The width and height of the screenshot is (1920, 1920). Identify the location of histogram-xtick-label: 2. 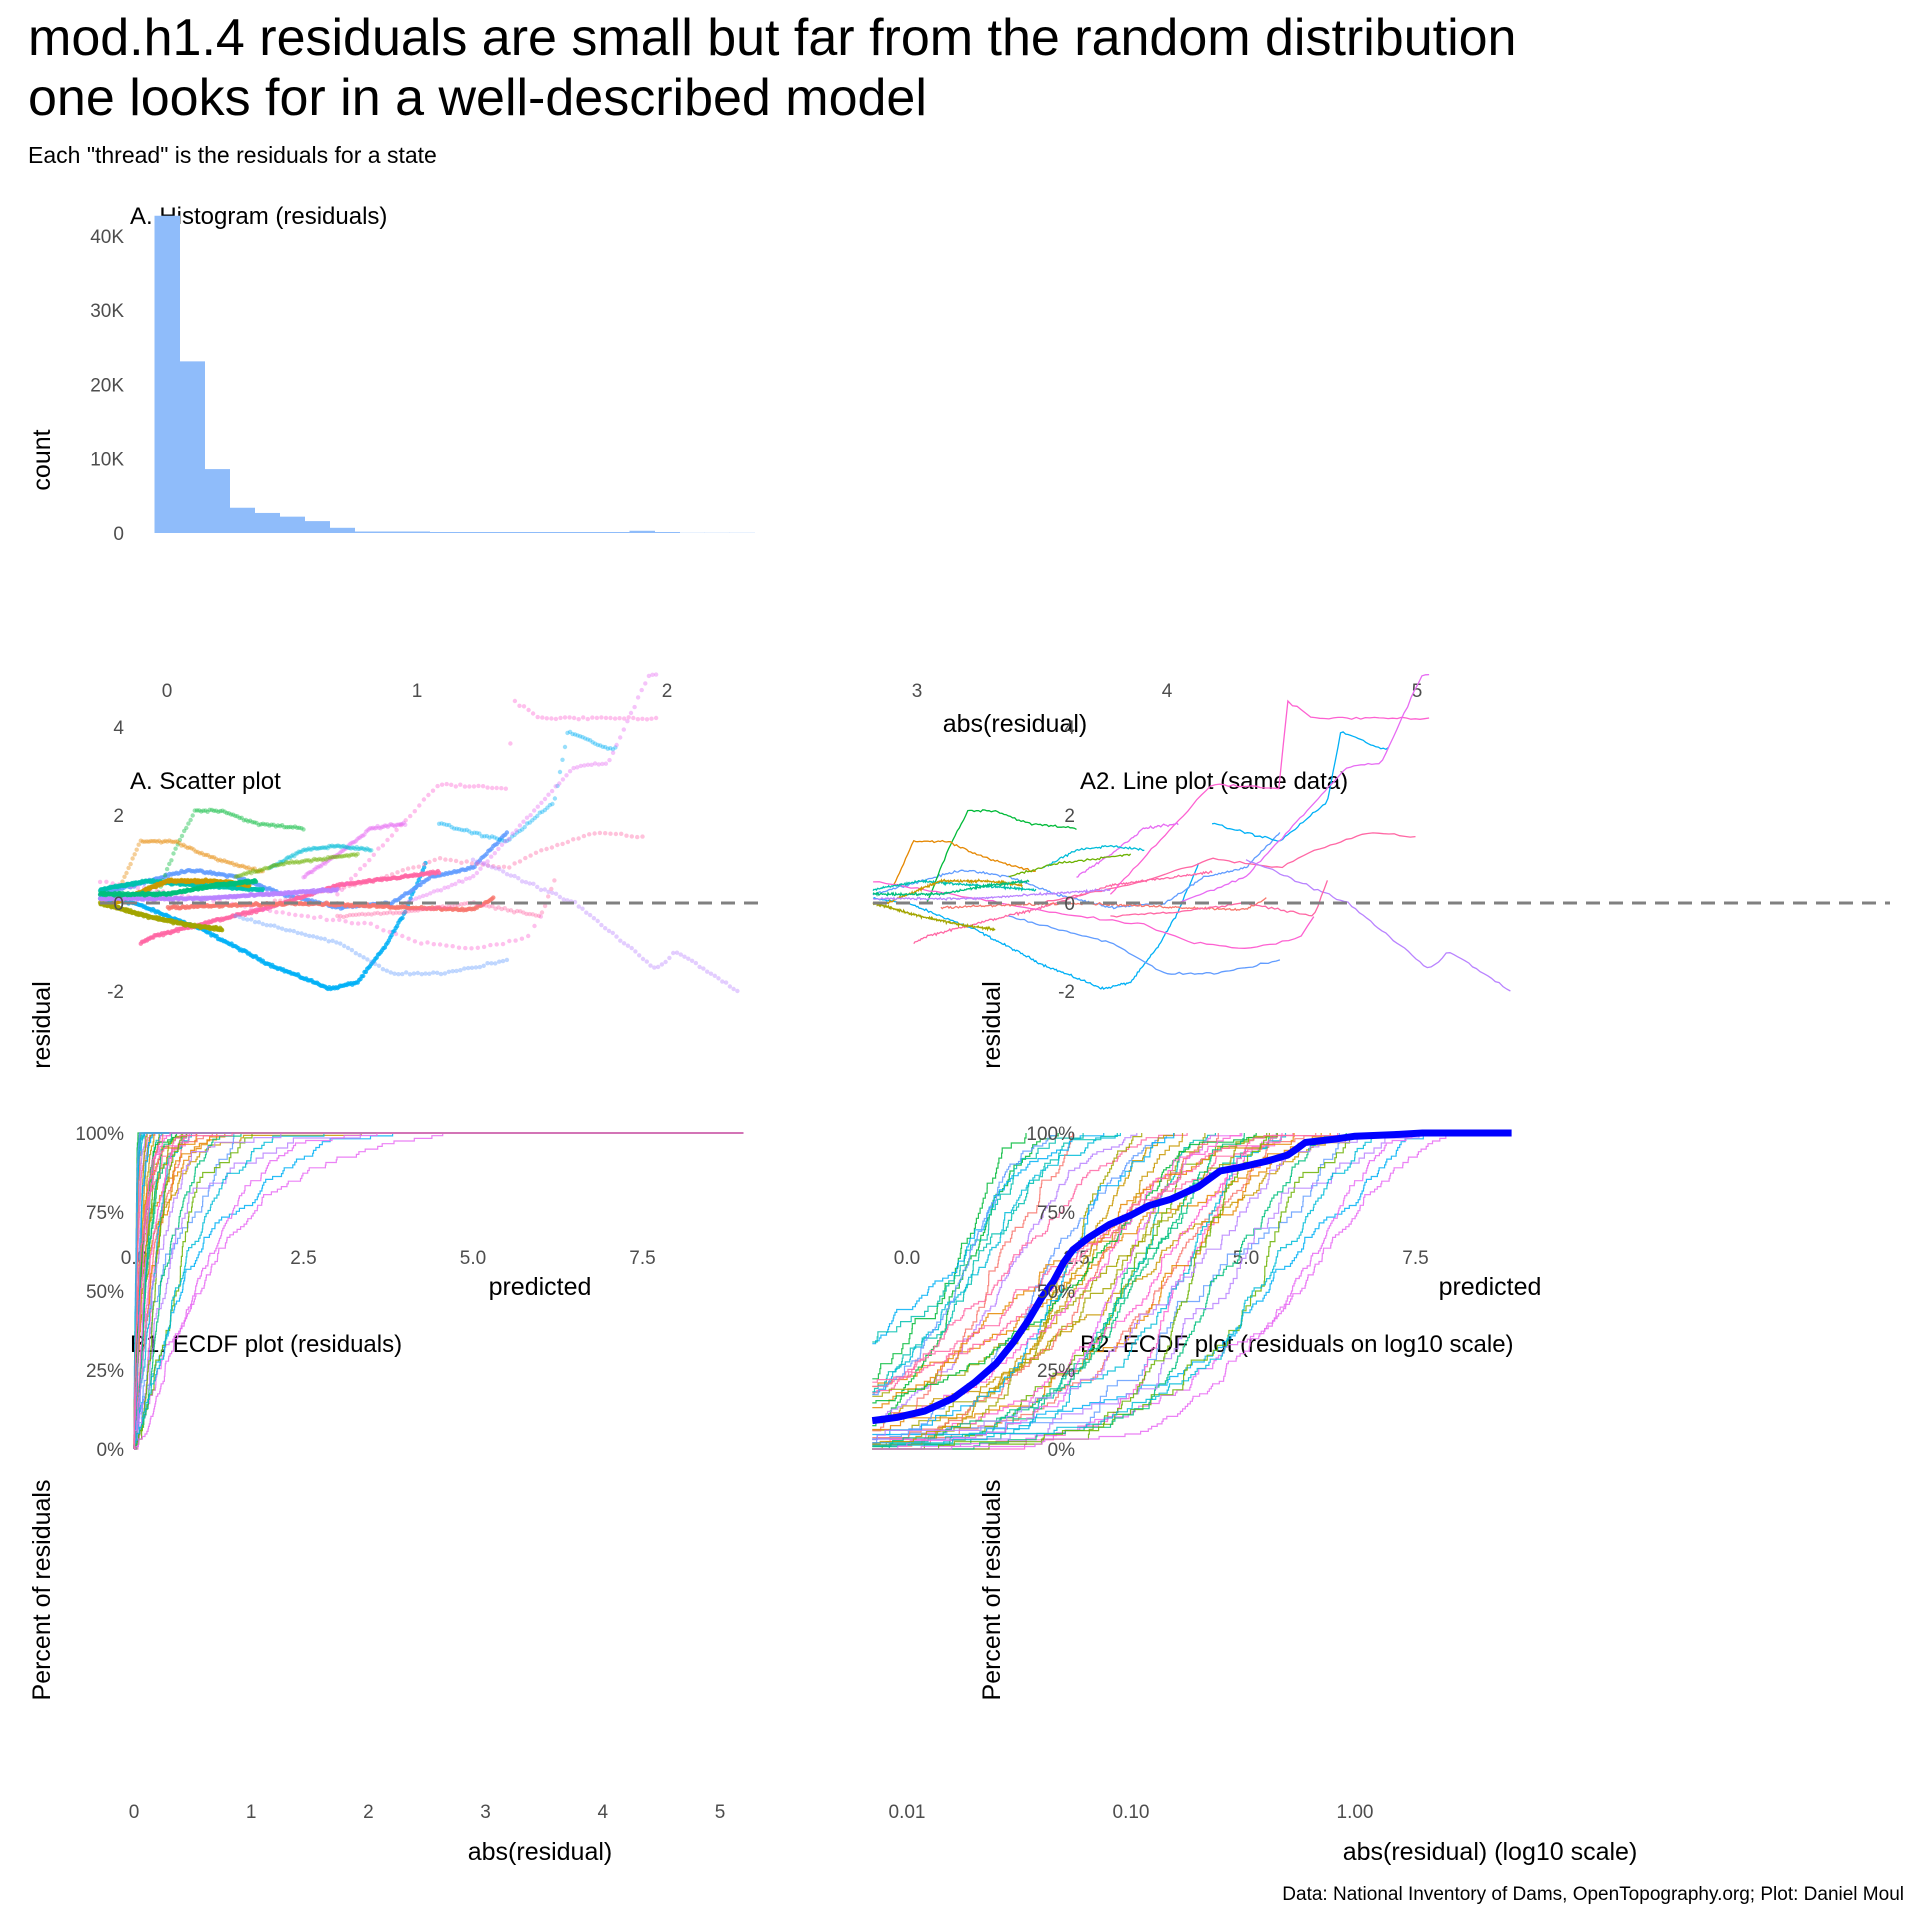
(667, 691).